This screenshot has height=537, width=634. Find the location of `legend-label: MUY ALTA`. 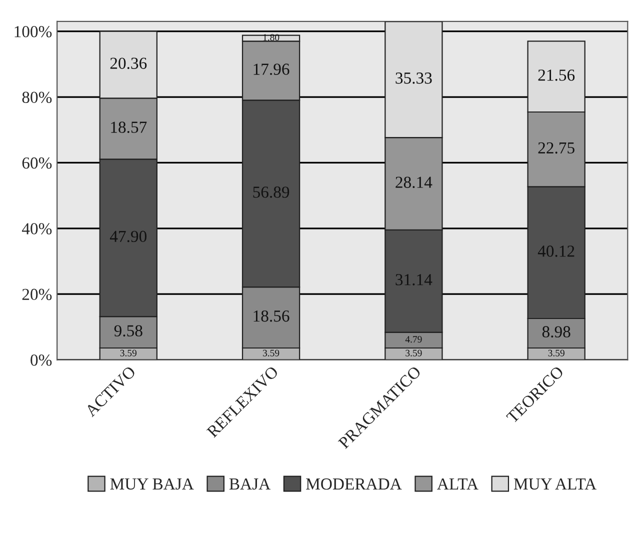

legend-label: MUY ALTA is located at coordinates (555, 484).